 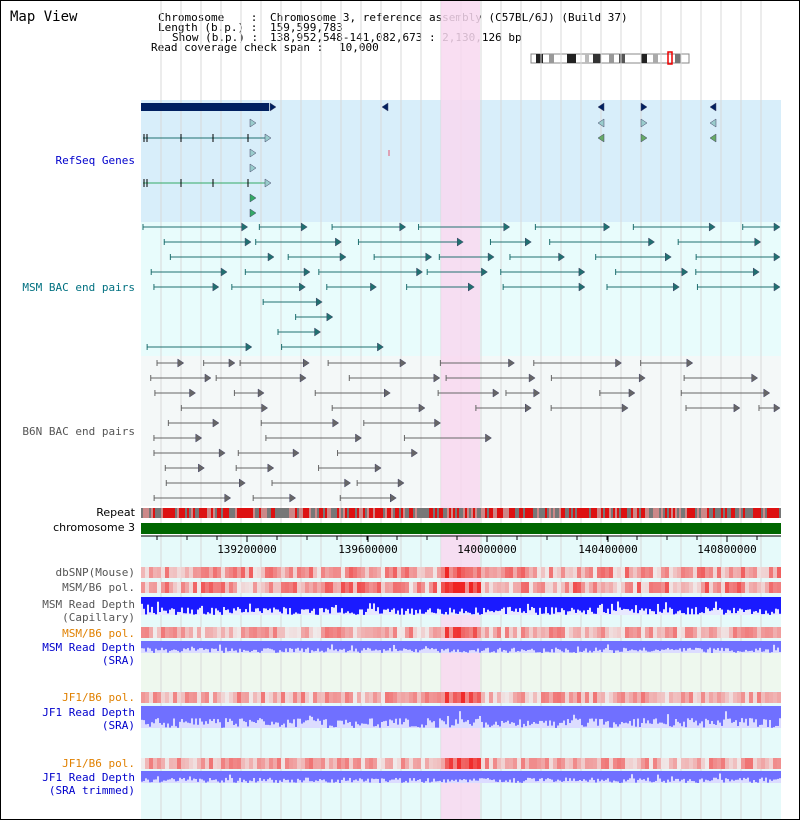 What do you see at coordinates (245, 227) in the screenshot?
I see `msm-bac-pair-arrow` at bounding box center [245, 227].